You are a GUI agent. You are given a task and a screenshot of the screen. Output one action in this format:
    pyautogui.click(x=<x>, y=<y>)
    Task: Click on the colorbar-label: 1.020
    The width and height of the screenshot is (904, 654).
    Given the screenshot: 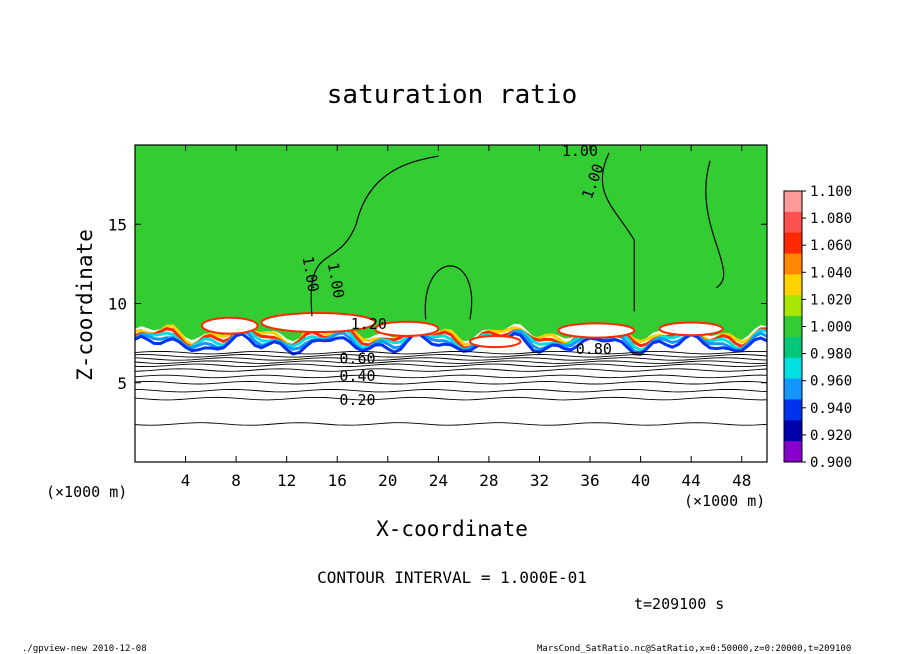 What is the action you would take?
    pyautogui.click(x=831, y=300)
    